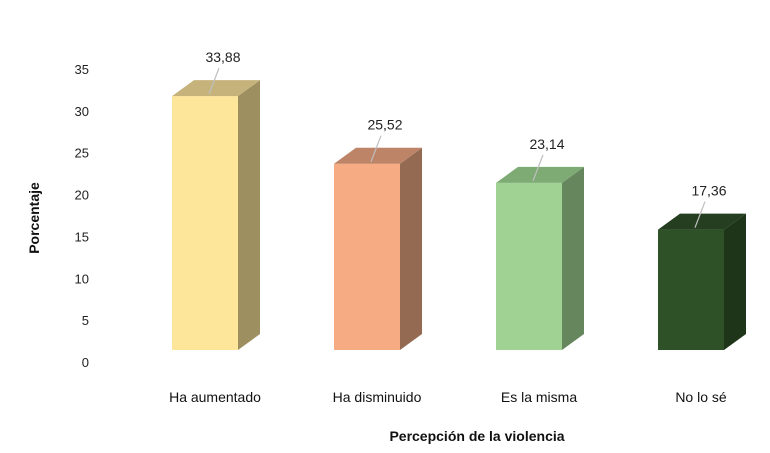 This screenshot has width=770, height=453. I want to click on x-category-label: Es la misma, so click(539, 397).